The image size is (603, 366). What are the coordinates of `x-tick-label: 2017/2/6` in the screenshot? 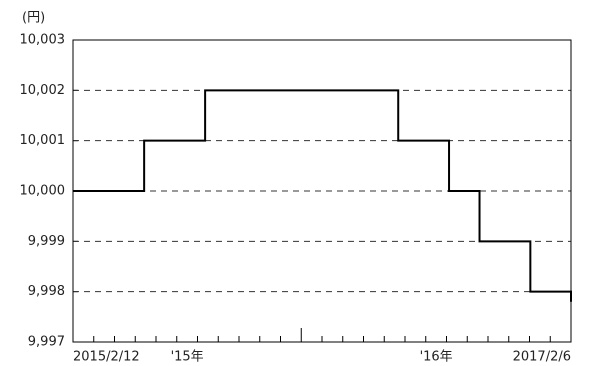 It's located at (542, 357).